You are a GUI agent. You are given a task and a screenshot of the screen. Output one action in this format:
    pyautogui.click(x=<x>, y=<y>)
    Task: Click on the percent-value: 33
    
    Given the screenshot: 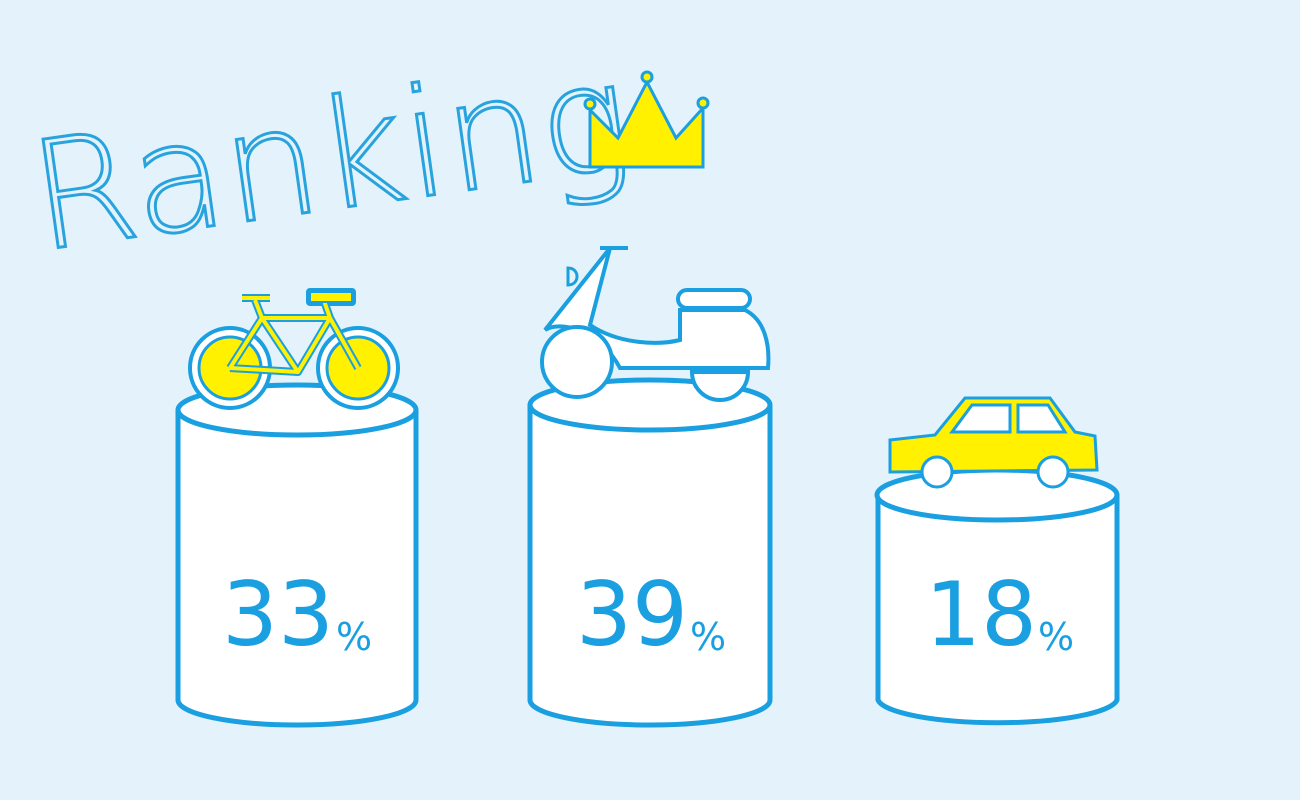 What is the action you would take?
    pyautogui.click(x=278, y=614)
    